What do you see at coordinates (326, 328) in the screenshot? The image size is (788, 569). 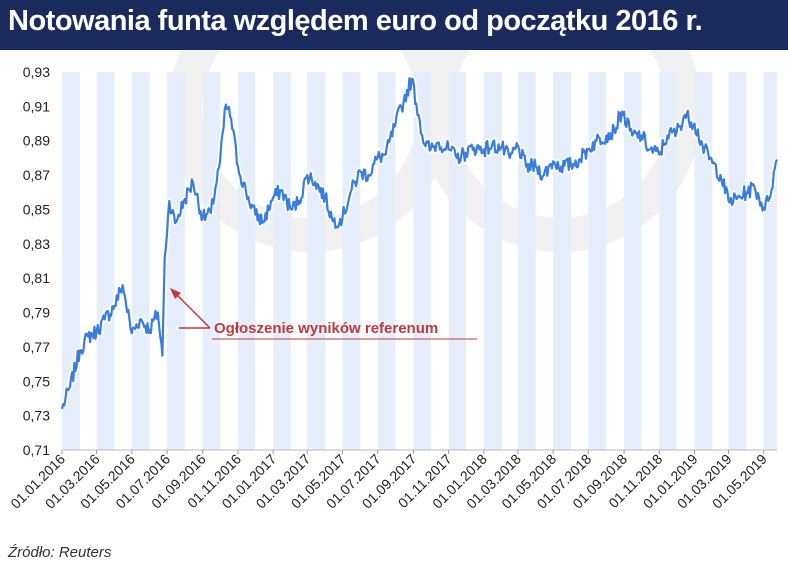 I see `annotation-text: Ogłoszenie wyników referenum` at bounding box center [326, 328].